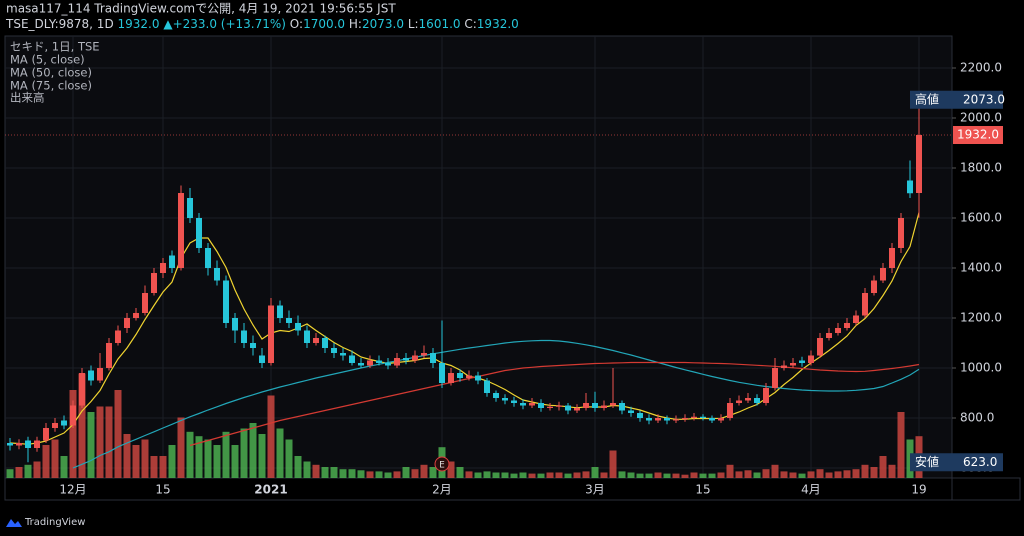  Describe the element at coordinates (811, 490) in the screenshot. I see `x-tick-label: 4月` at that location.